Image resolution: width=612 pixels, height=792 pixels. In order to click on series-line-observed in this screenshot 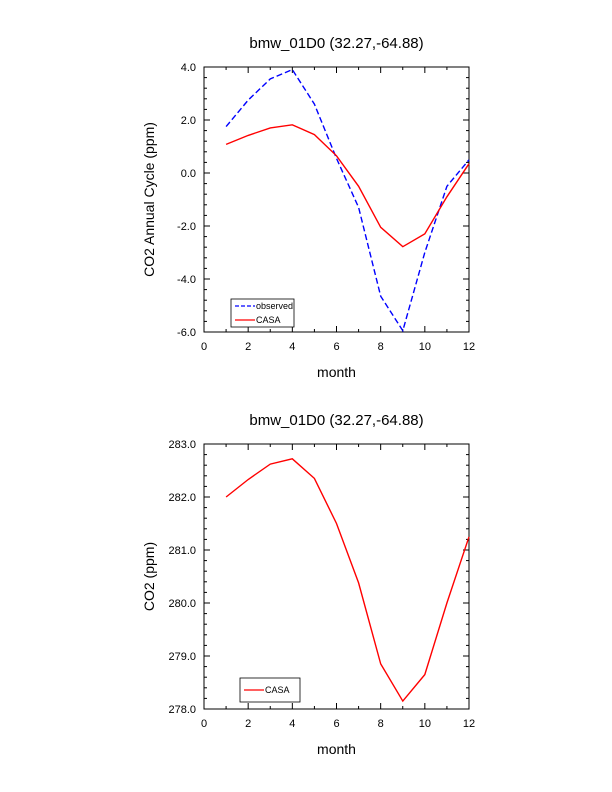, I will do `click(347, 200)`.